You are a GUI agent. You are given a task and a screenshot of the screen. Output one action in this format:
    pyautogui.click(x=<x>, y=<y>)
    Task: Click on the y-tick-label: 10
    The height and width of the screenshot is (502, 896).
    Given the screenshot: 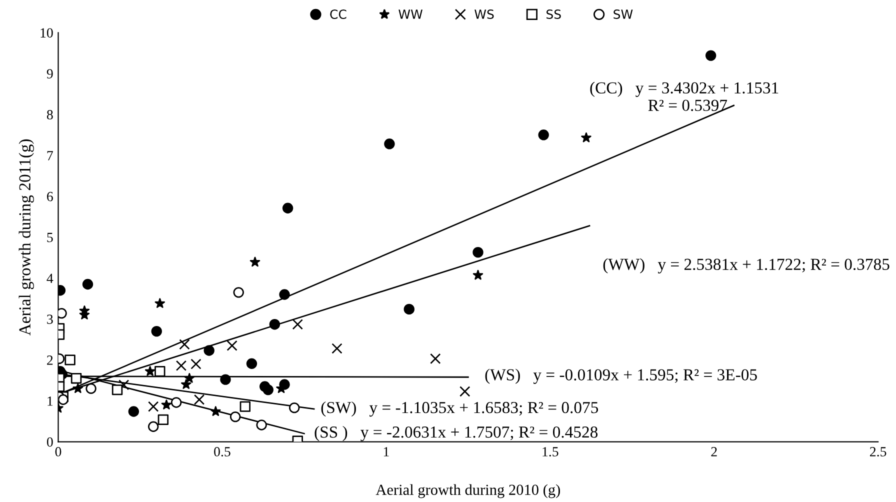 What is the action you would take?
    pyautogui.click(x=46, y=33)
    